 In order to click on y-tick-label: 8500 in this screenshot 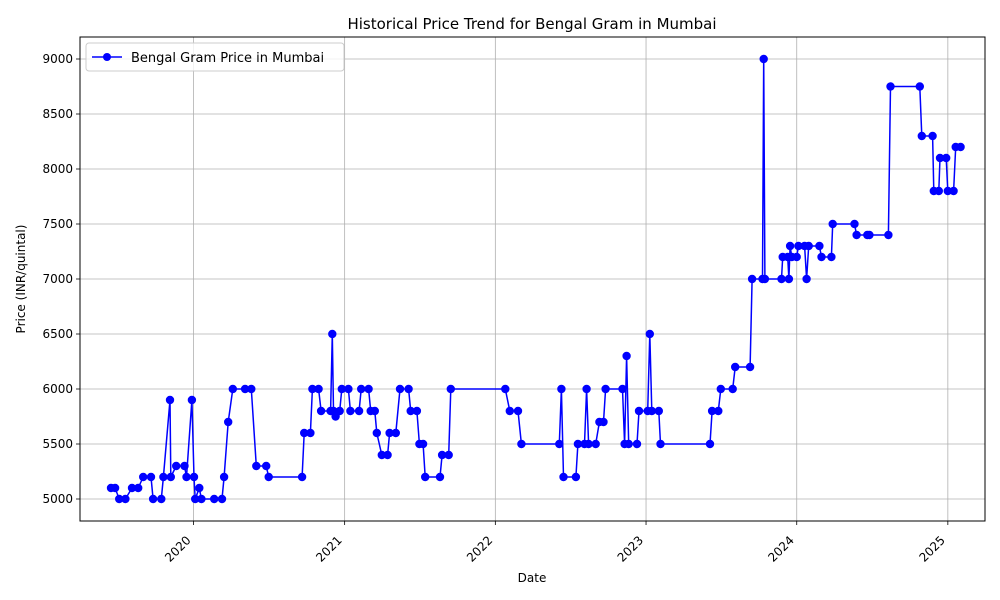, I will do `click(57, 114)`.